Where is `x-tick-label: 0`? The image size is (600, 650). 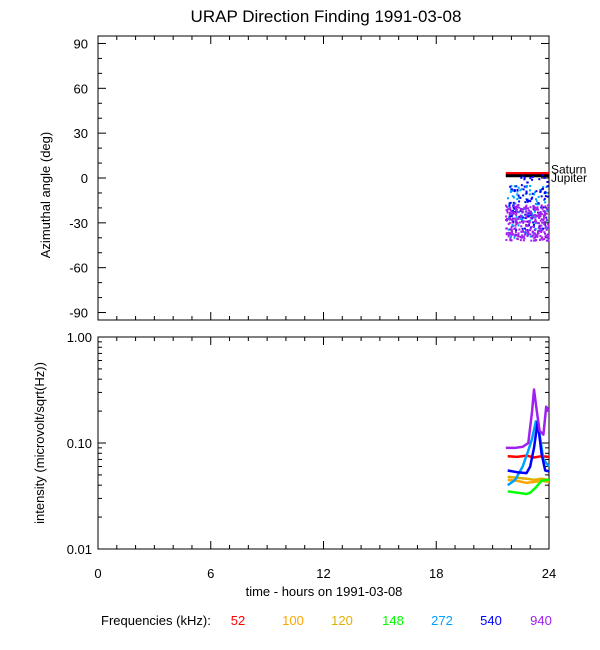
x-tick-label: 0 is located at coordinates (97, 573).